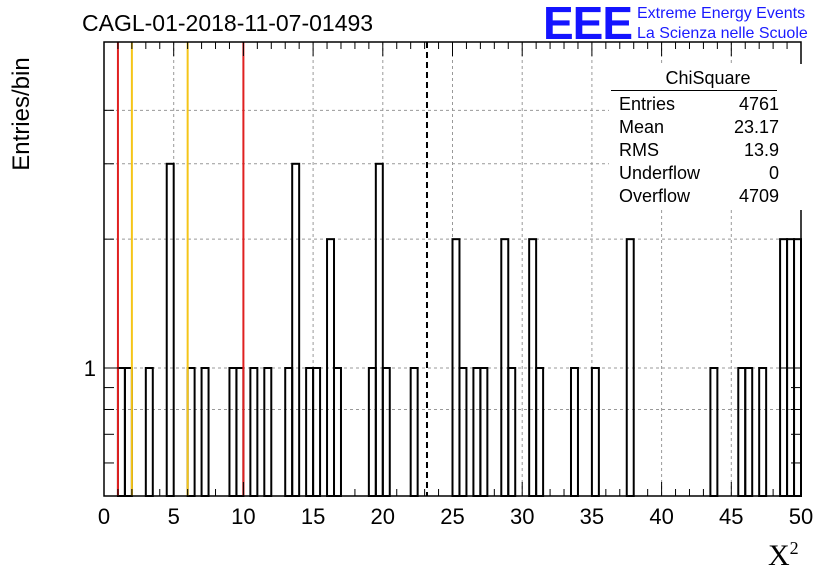 The image size is (836, 573). I want to click on logo-line-2: La Scienza nelle Scuole, so click(722, 33).